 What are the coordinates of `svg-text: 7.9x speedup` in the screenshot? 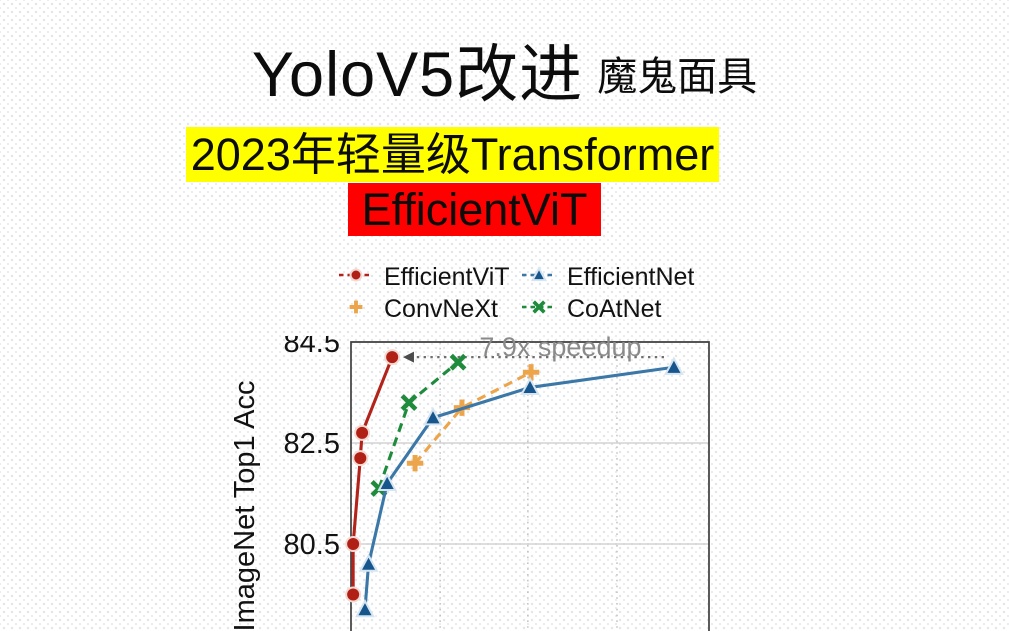 It's located at (560, 349).